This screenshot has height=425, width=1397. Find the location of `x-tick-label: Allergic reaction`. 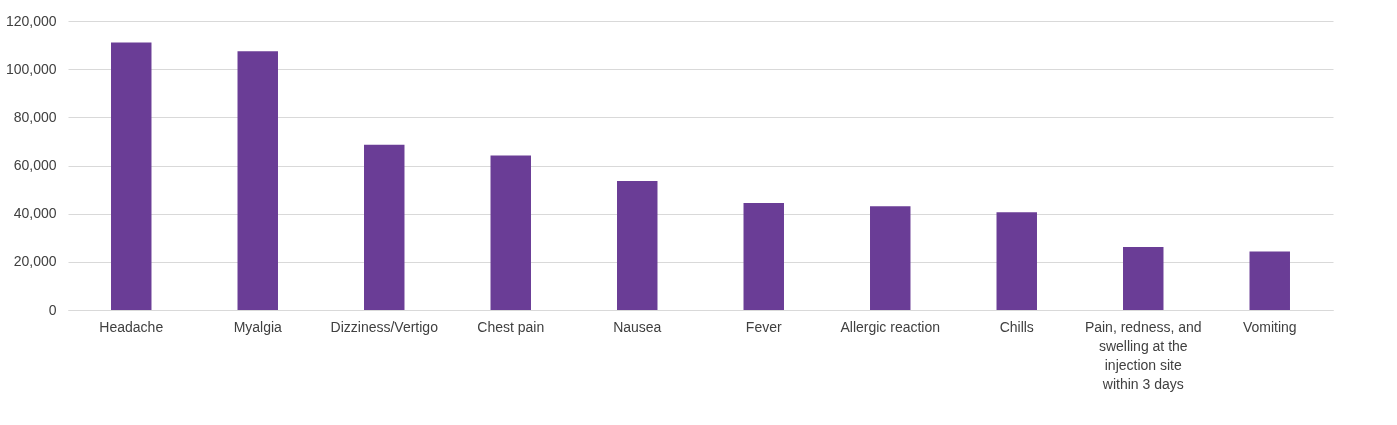

x-tick-label: Allergic reaction is located at coordinates (890, 326).